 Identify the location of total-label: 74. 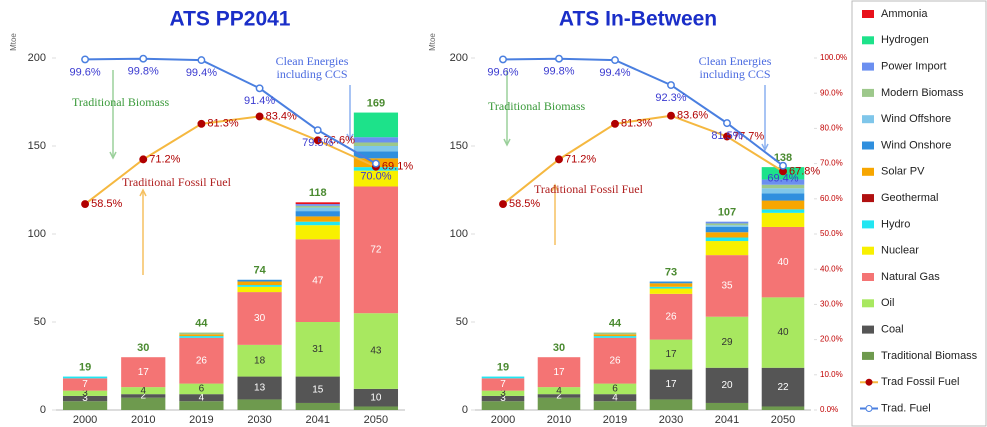
(259, 271).